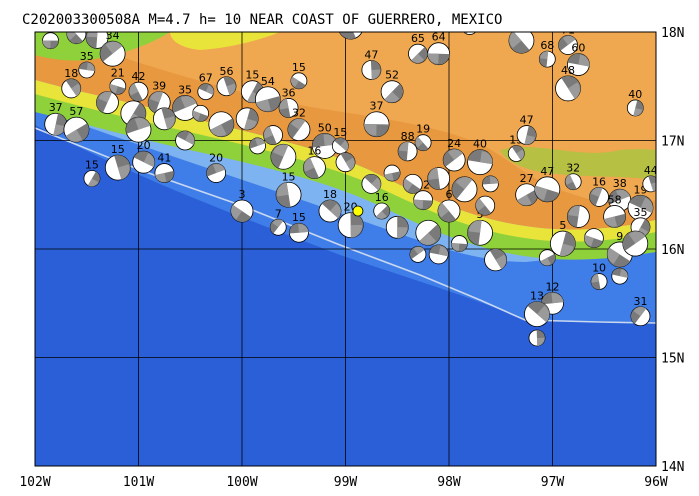 The image size is (699, 496). Describe the element at coordinates (343, 482) in the screenshot. I see `x-tick-labels: 102W 101W 100W 99W 98W 97W 96W` at that location.